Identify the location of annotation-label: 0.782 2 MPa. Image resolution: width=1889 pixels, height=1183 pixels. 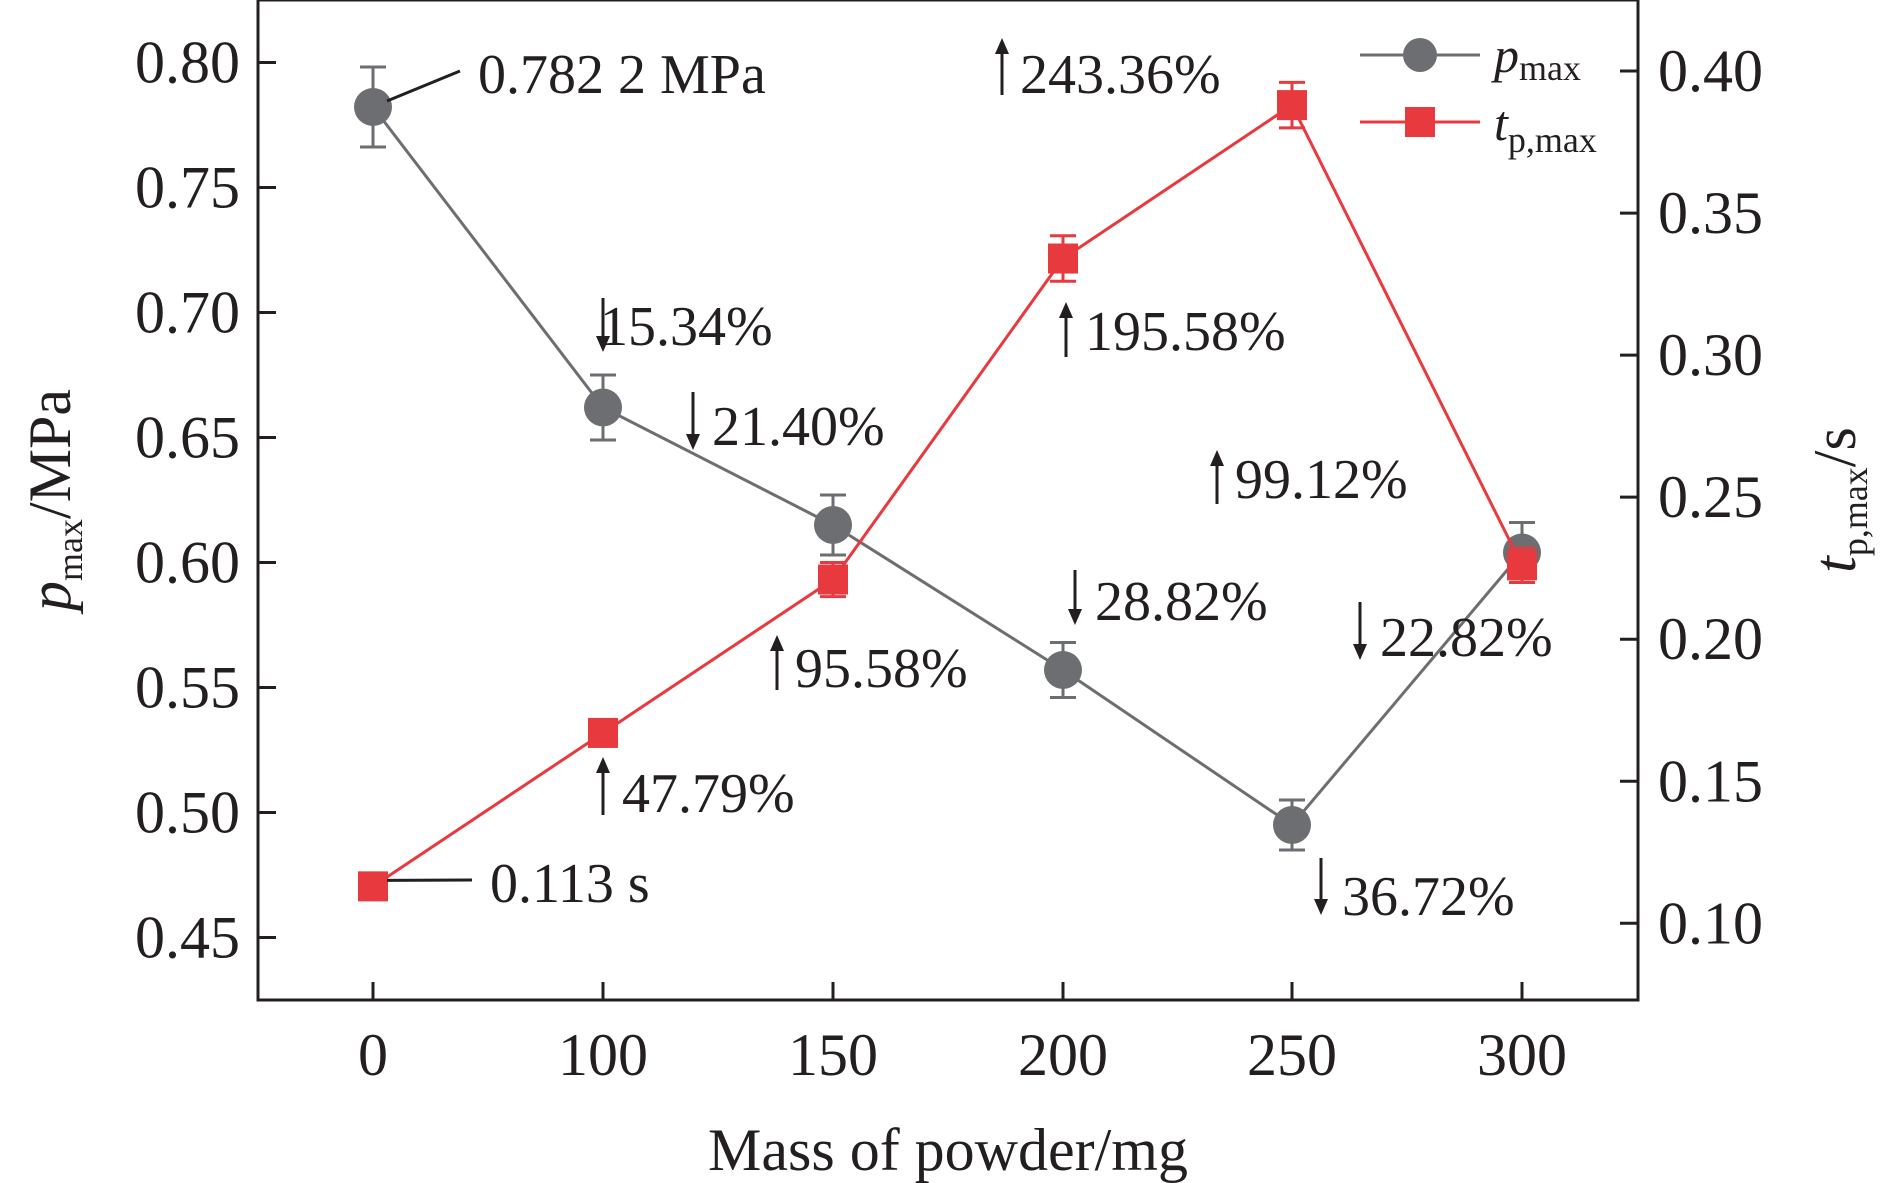
(622, 75).